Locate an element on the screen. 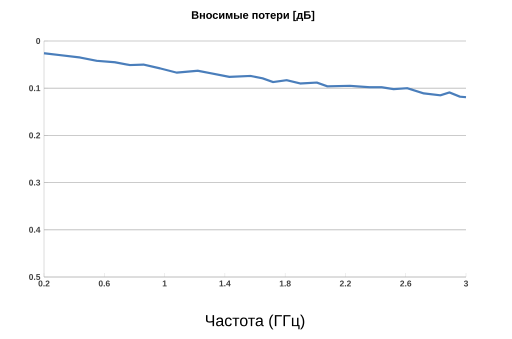 The image size is (512, 339). y-tick-label: 0.3 is located at coordinates (34, 183).